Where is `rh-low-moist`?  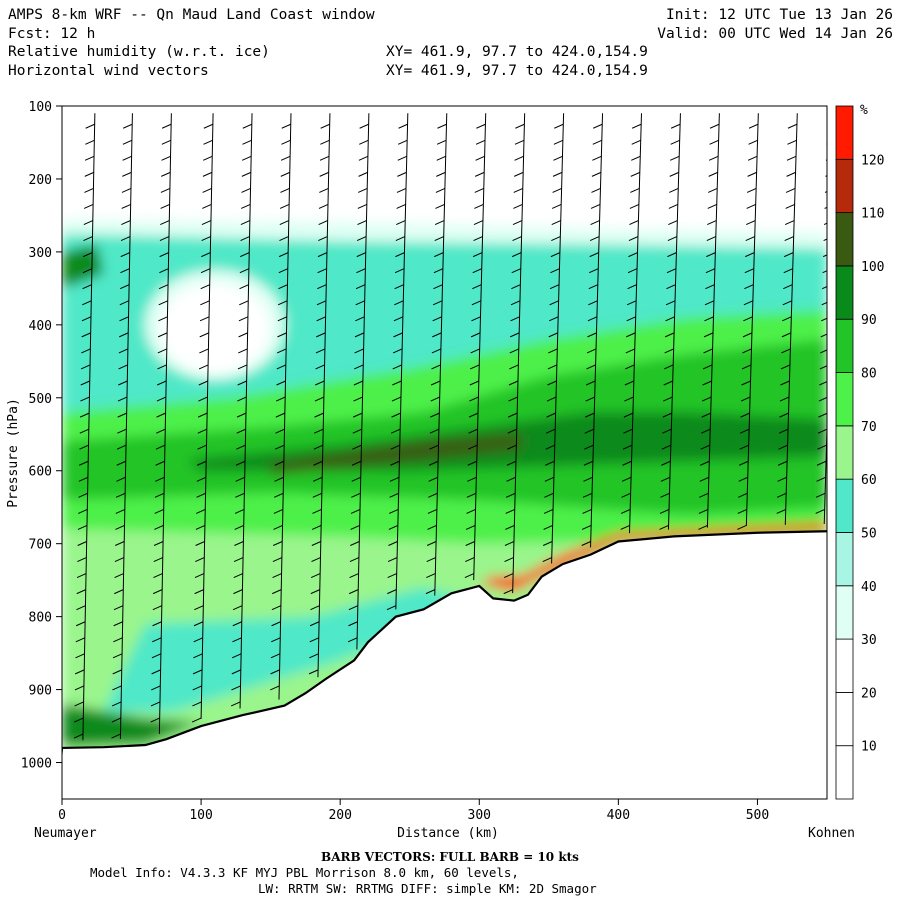 rh-low-moist is located at coordinates (291, 649).